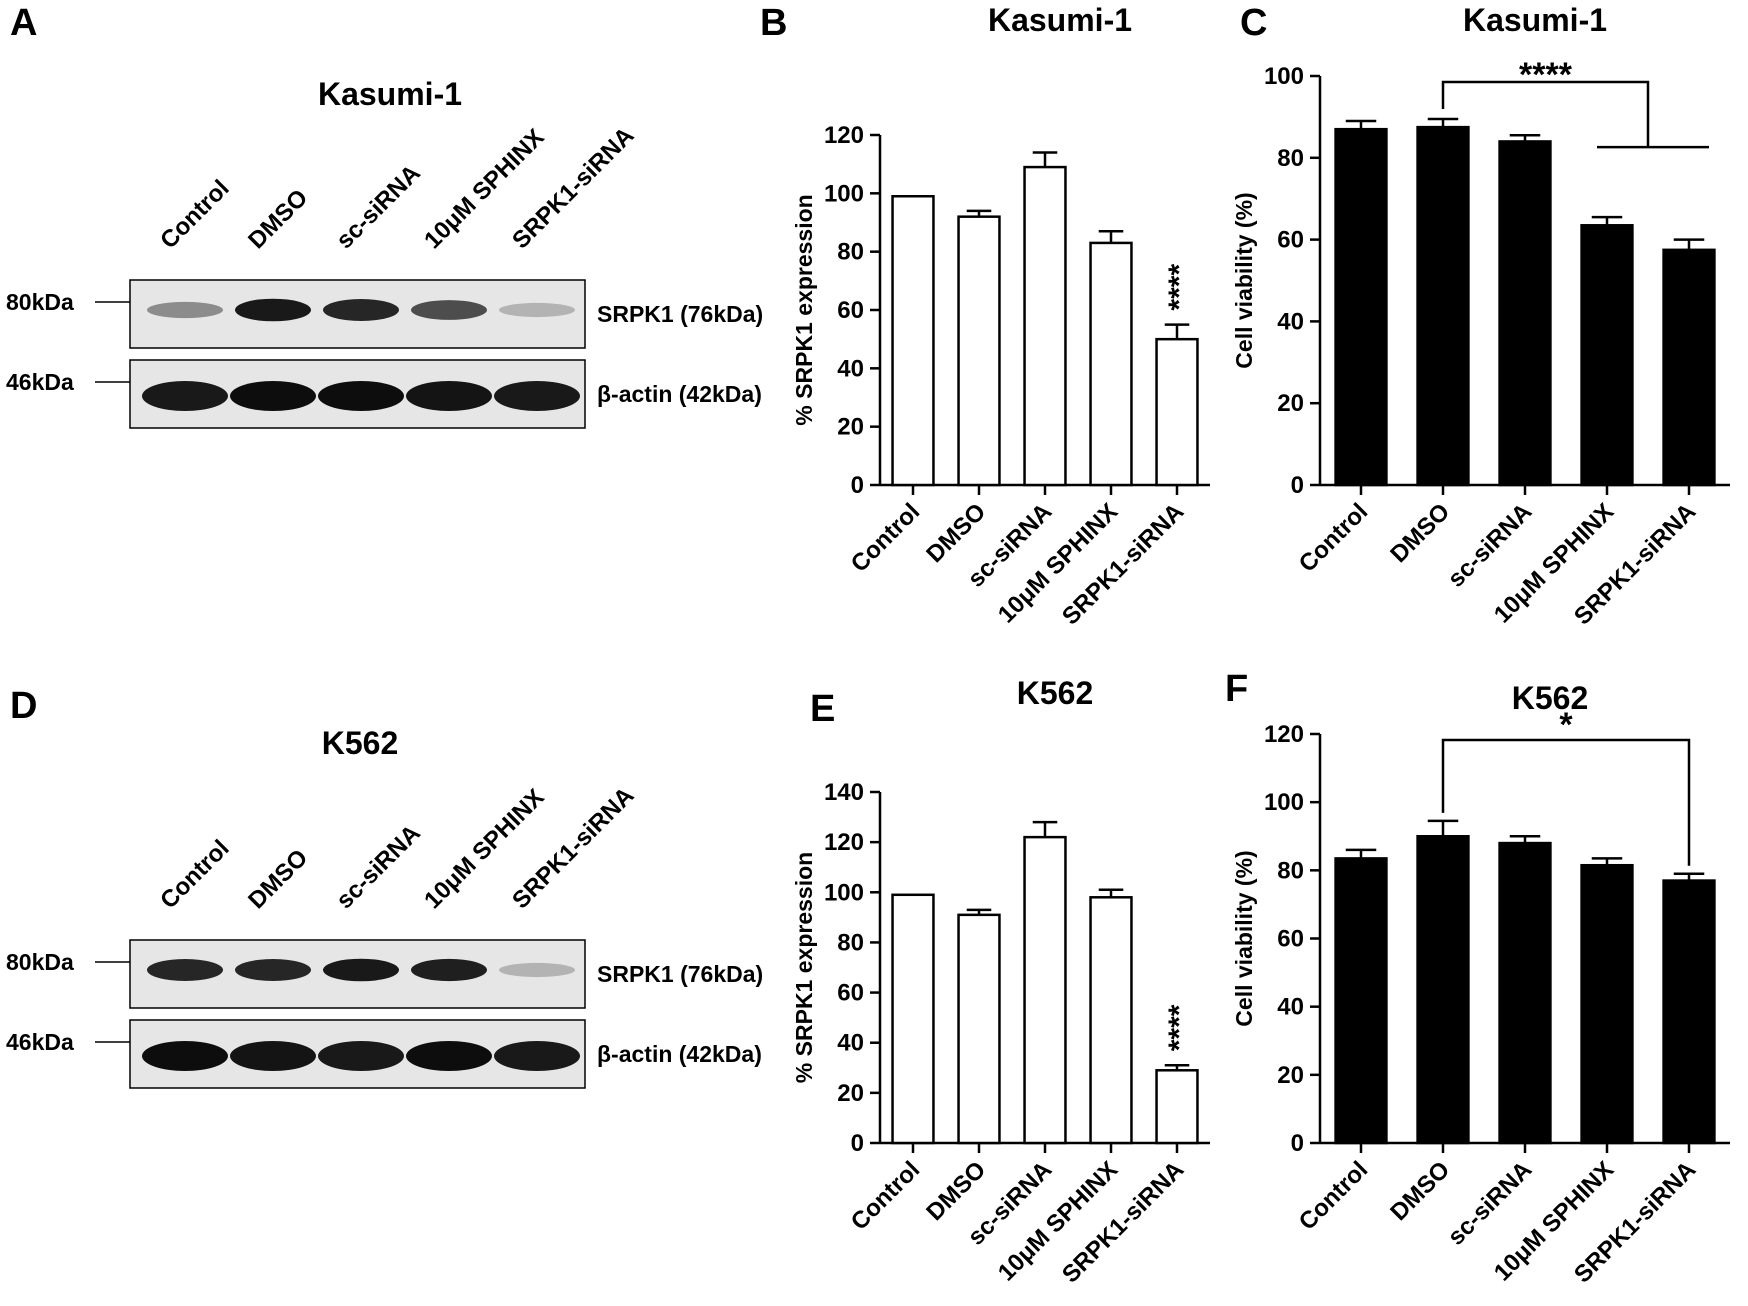  Describe the element at coordinates (24, 23) in the screenshot. I see `panel-letter-a: A` at that location.